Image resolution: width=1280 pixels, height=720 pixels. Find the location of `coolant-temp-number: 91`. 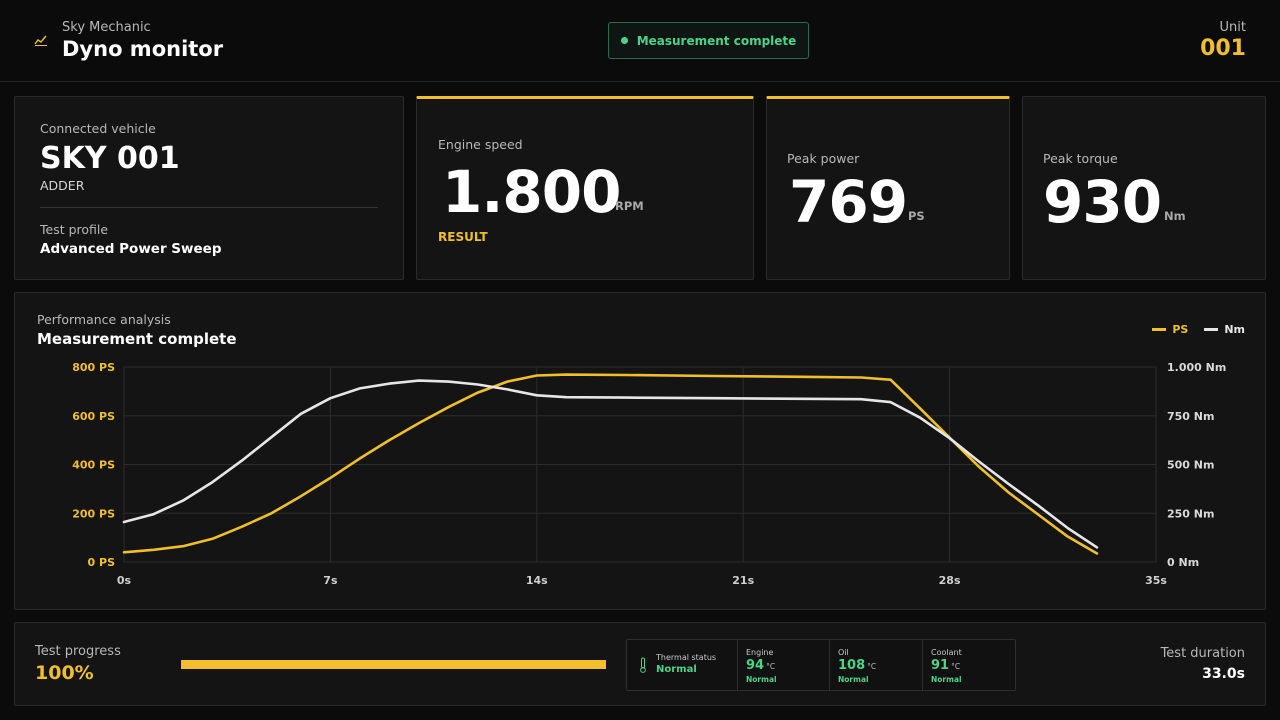

coolant-temp-number: 91 is located at coordinates (940, 665).